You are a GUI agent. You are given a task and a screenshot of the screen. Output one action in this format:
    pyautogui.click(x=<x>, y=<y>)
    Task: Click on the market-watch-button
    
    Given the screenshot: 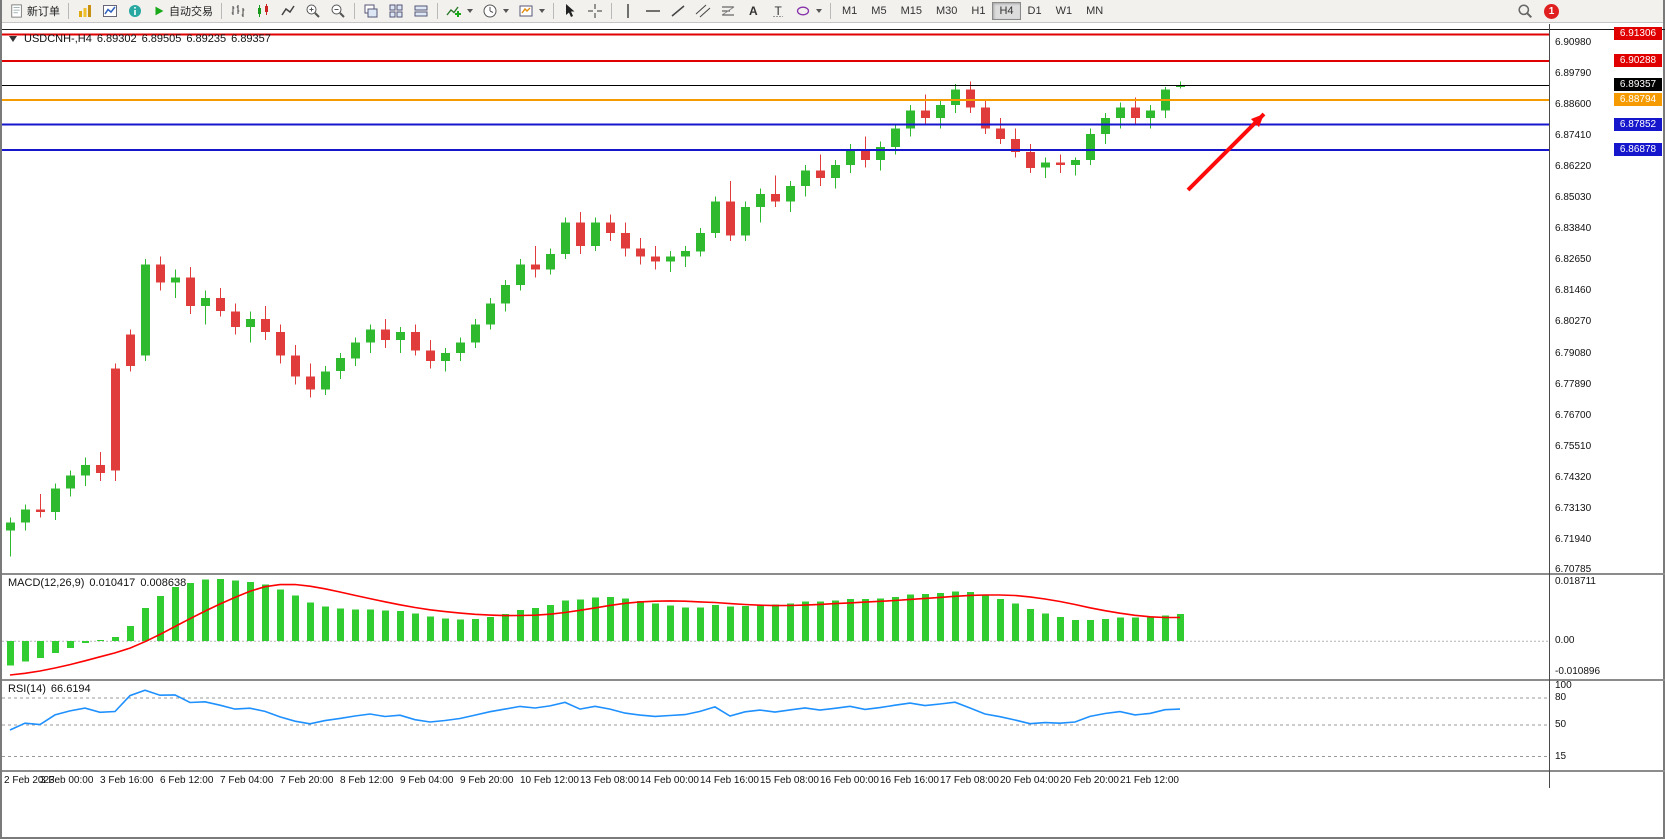 What is the action you would take?
    pyautogui.click(x=85, y=11)
    